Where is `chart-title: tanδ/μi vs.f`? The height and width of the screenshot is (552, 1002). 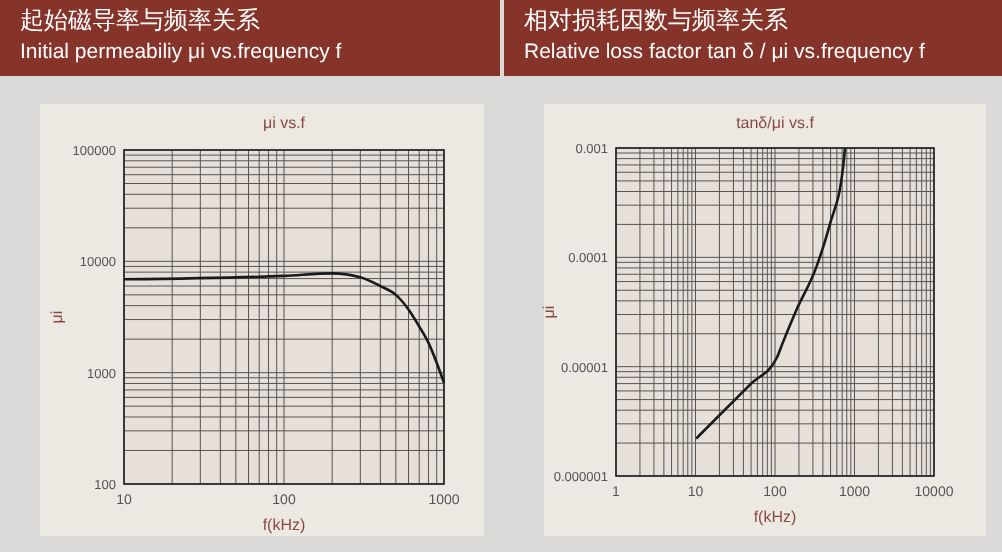
chart-title: tanδ/μi vs.f is located at coordinates (776, 123).